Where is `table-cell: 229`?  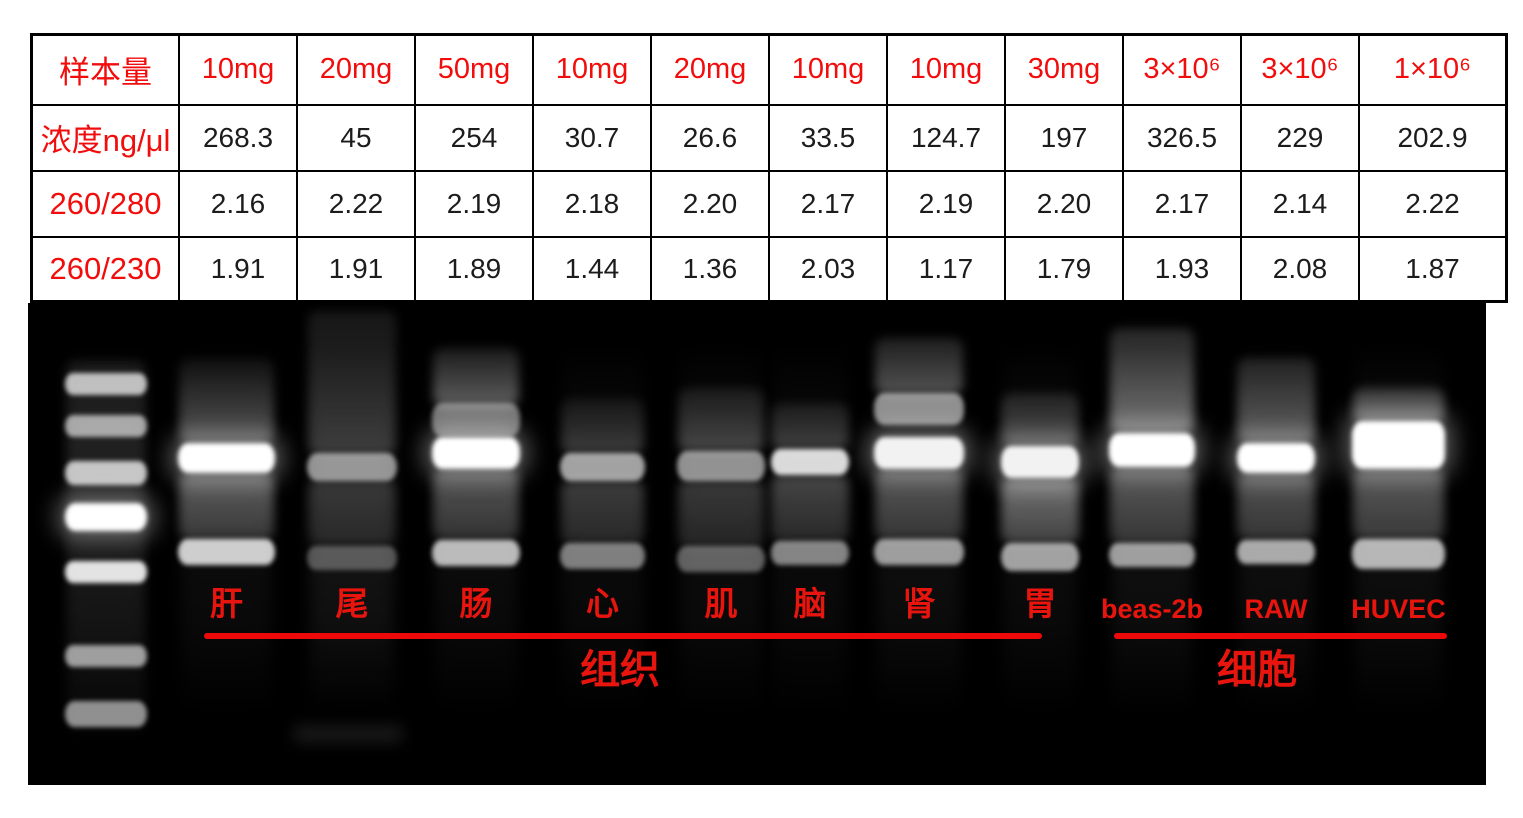 table-cell: 229 is located at coordinates (1300, 137).